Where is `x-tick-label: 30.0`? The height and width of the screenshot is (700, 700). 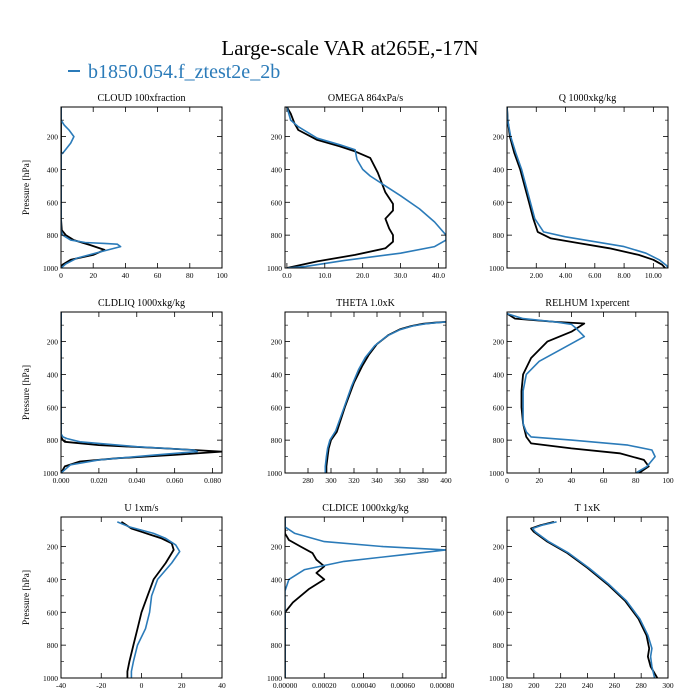 x-tick-label: 30.0 is located at coordinates (400, 275).